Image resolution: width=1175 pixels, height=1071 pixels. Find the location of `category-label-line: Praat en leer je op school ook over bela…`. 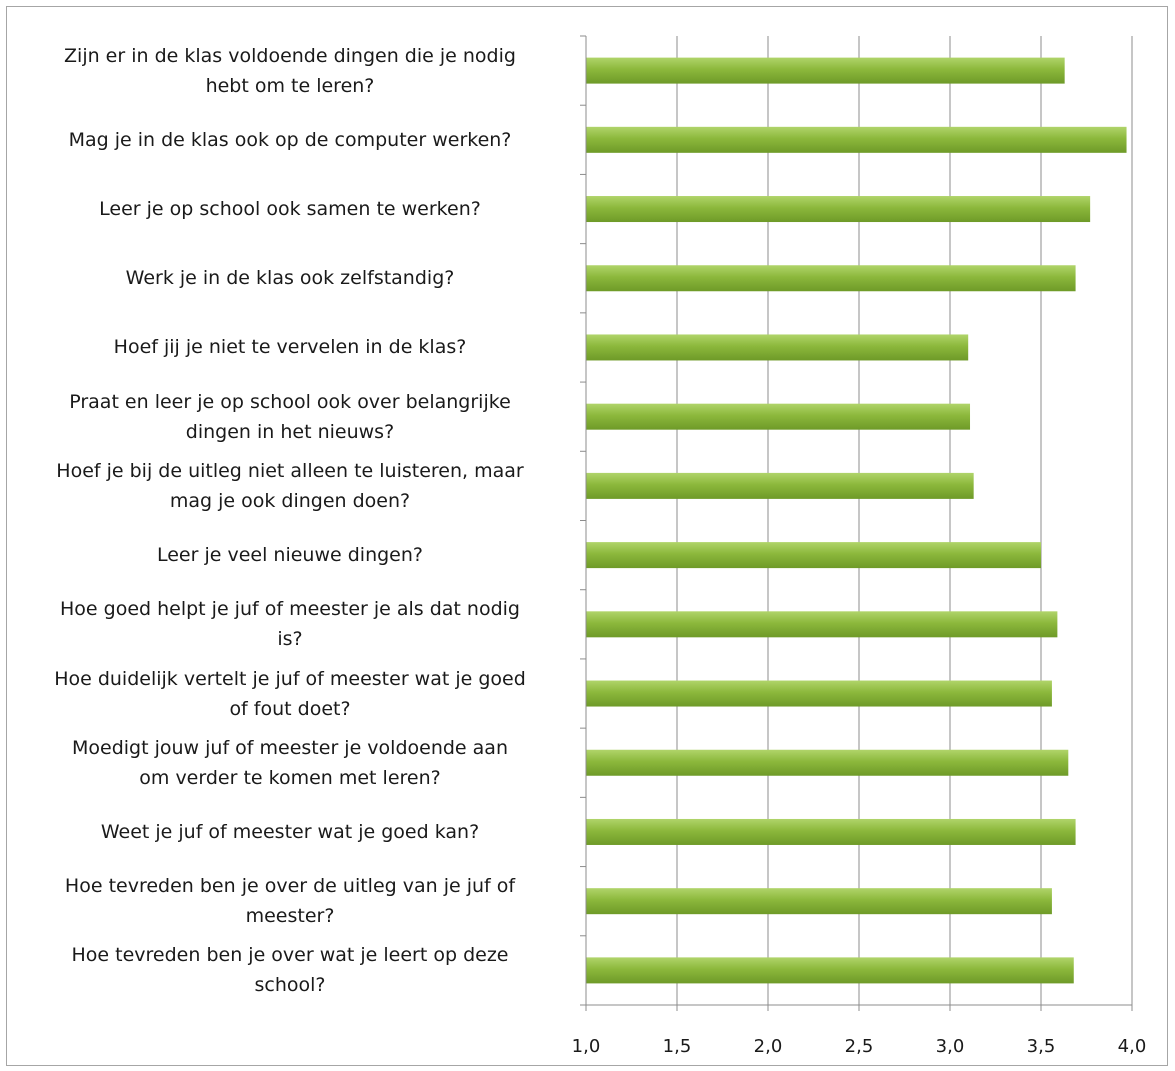

category-label-line: Praat en leer je op school ook over bela… is located at coordinates (290, 401).